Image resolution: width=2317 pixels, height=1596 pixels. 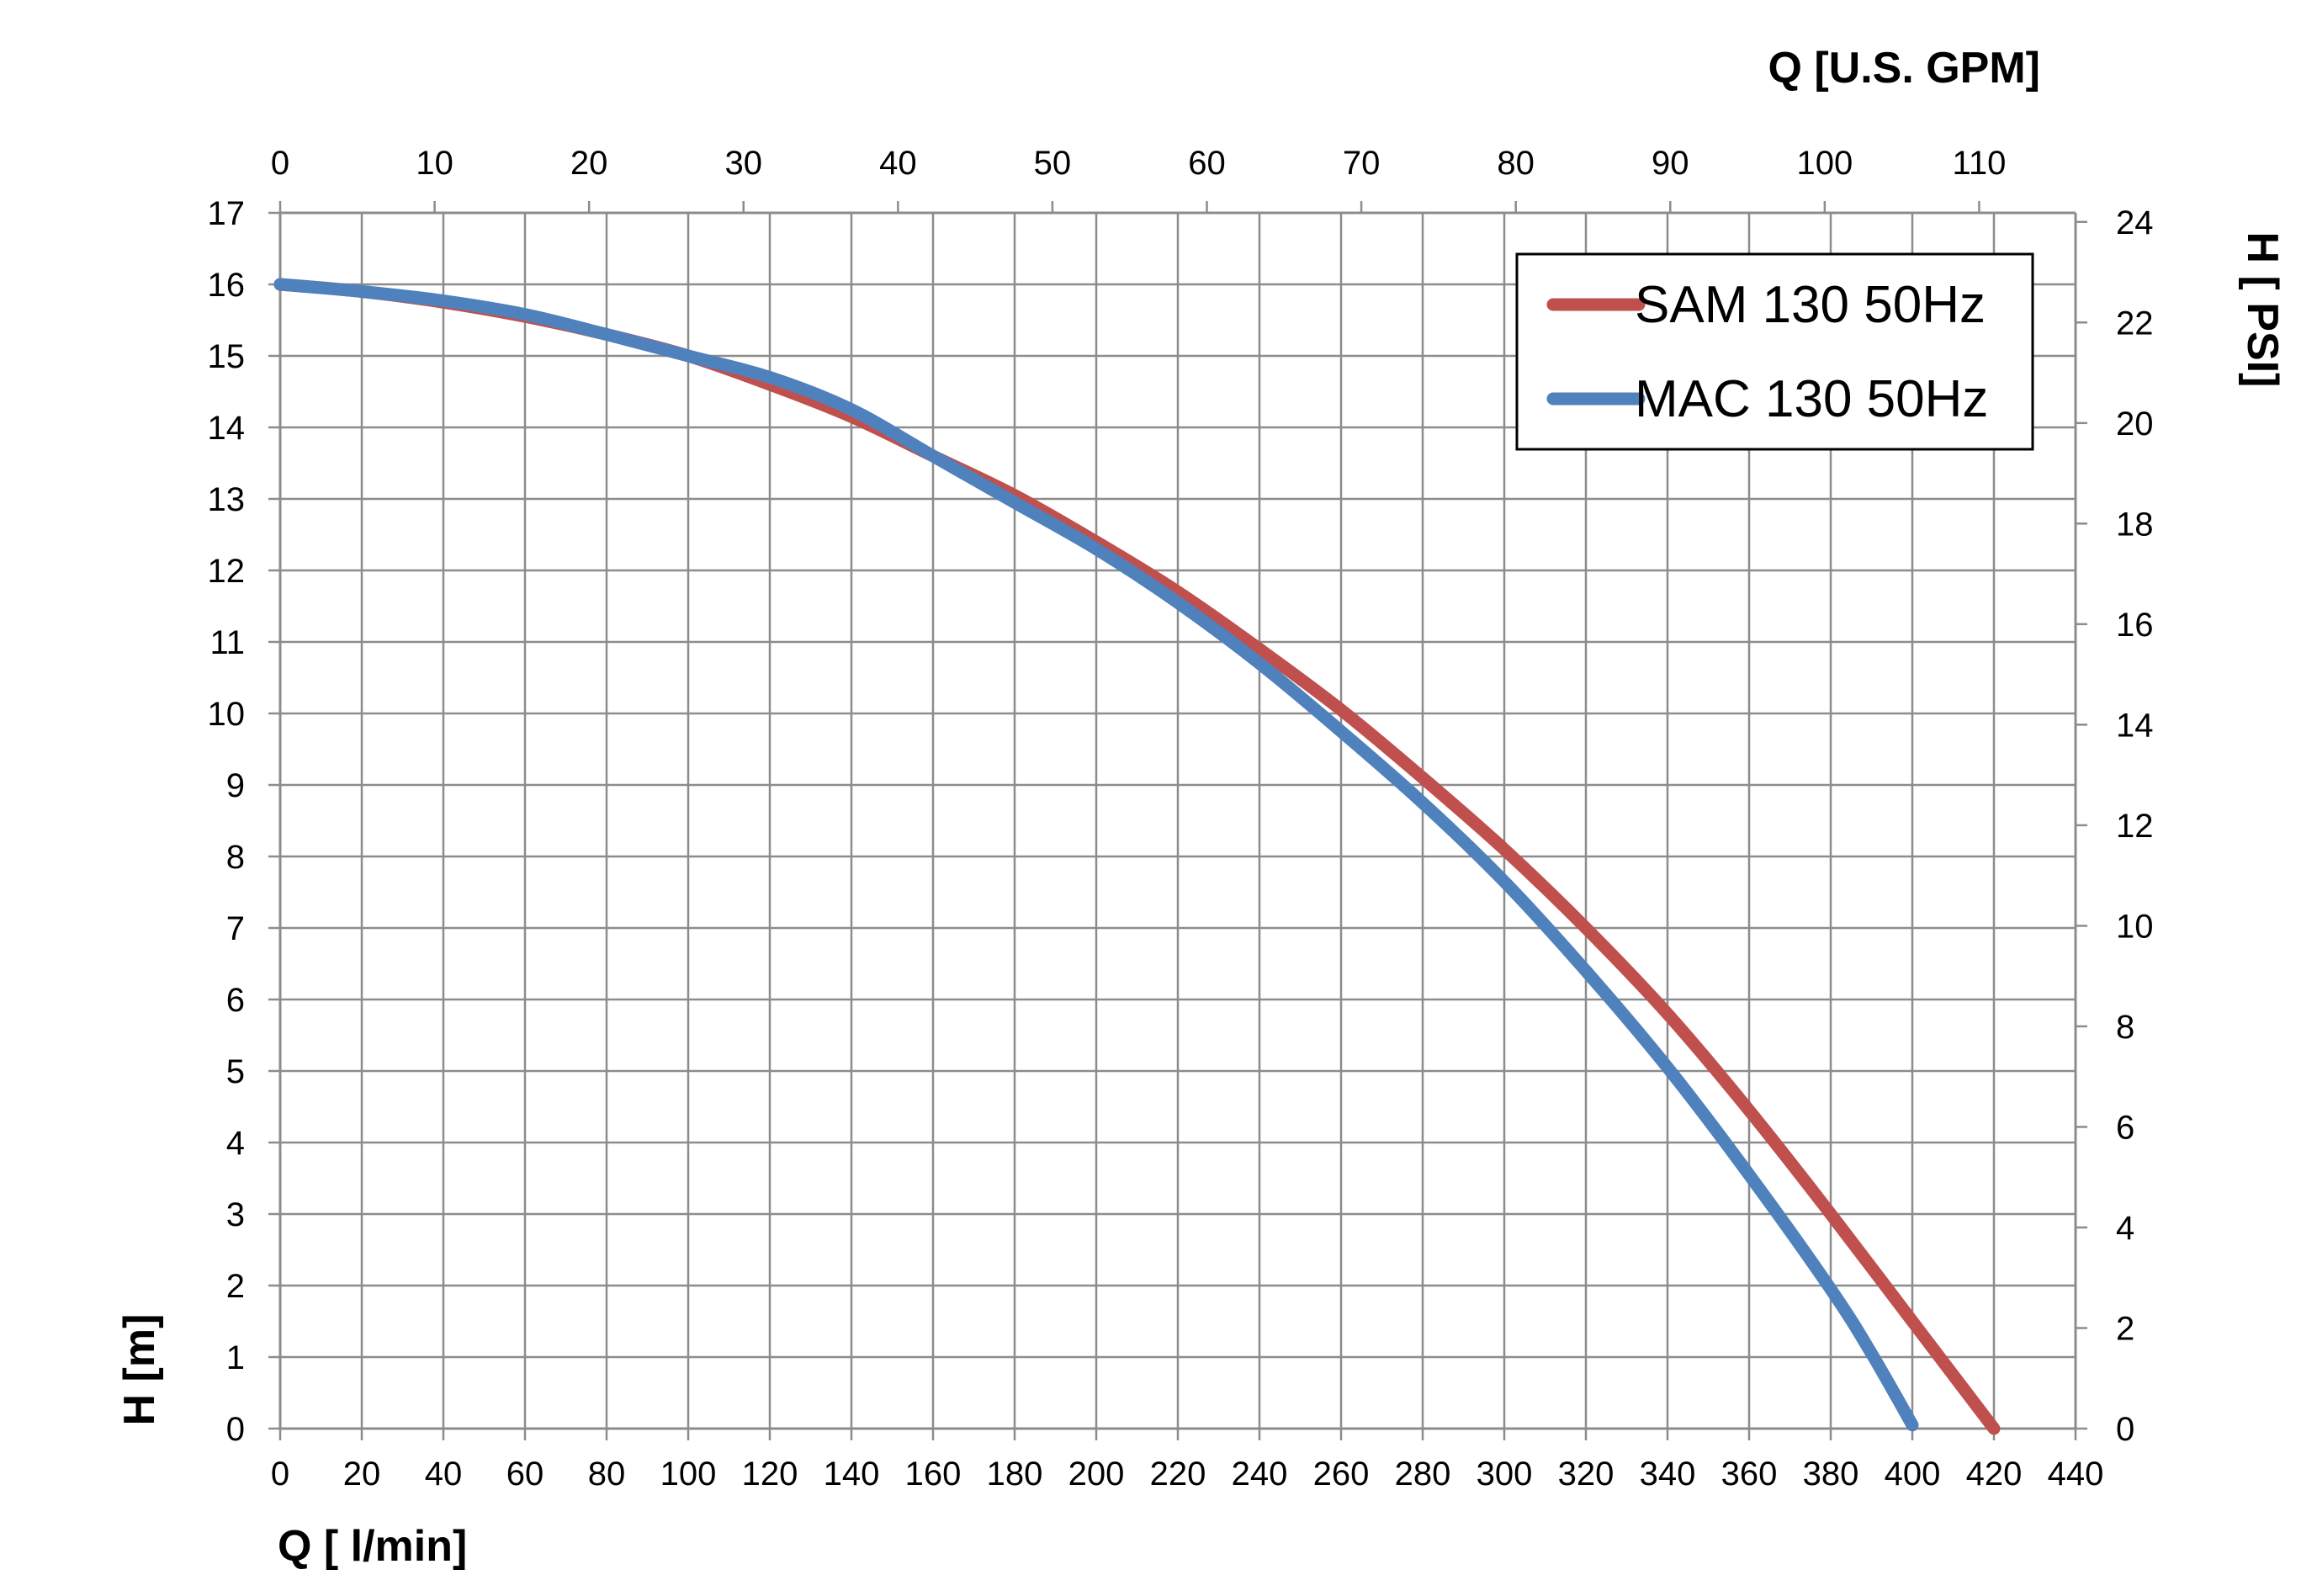 I want to click on left-tick-label: 7, so click(x=236, y=928).